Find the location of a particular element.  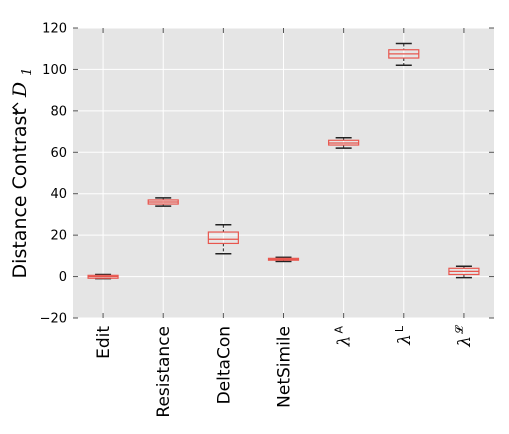

x-tick-label: λL is located at coordinates (404, 335).